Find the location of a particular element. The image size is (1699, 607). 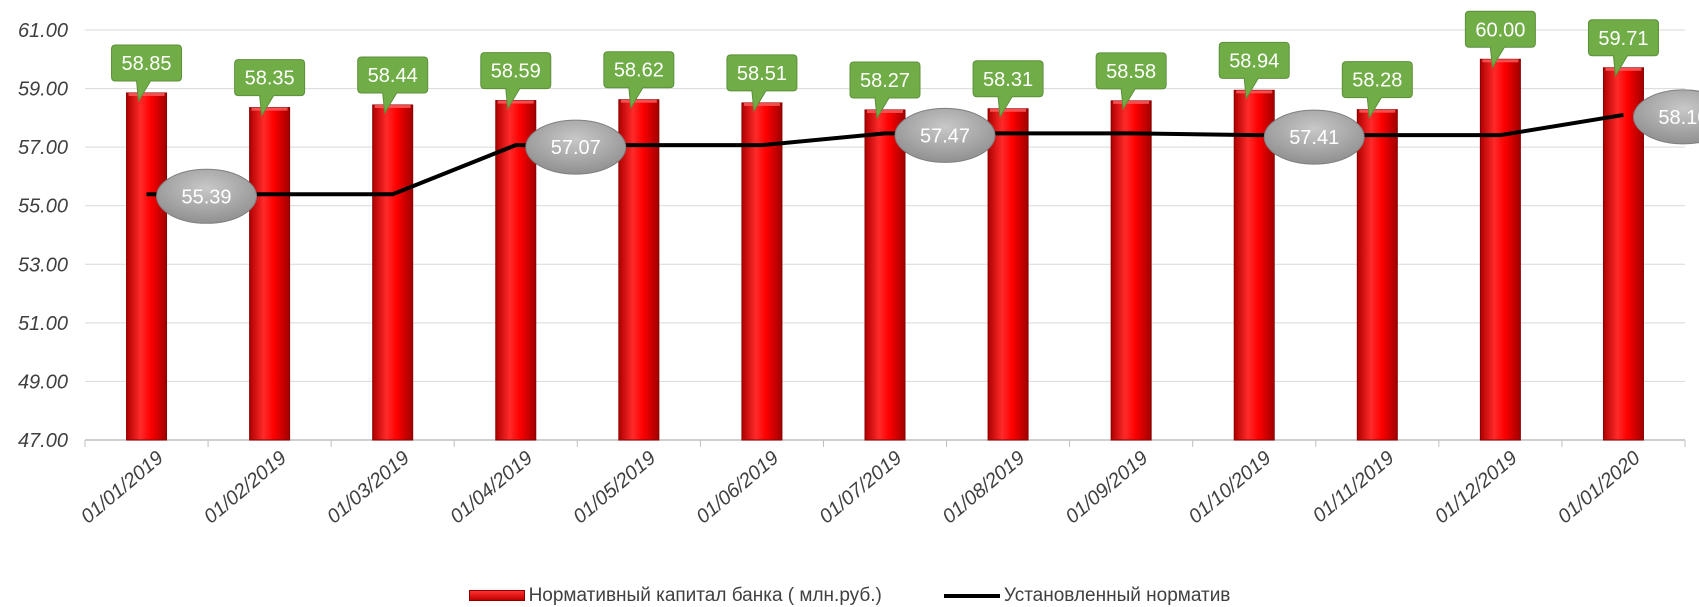

x-tick-label: 01/02/2019 is located at coordinates (245, 487).